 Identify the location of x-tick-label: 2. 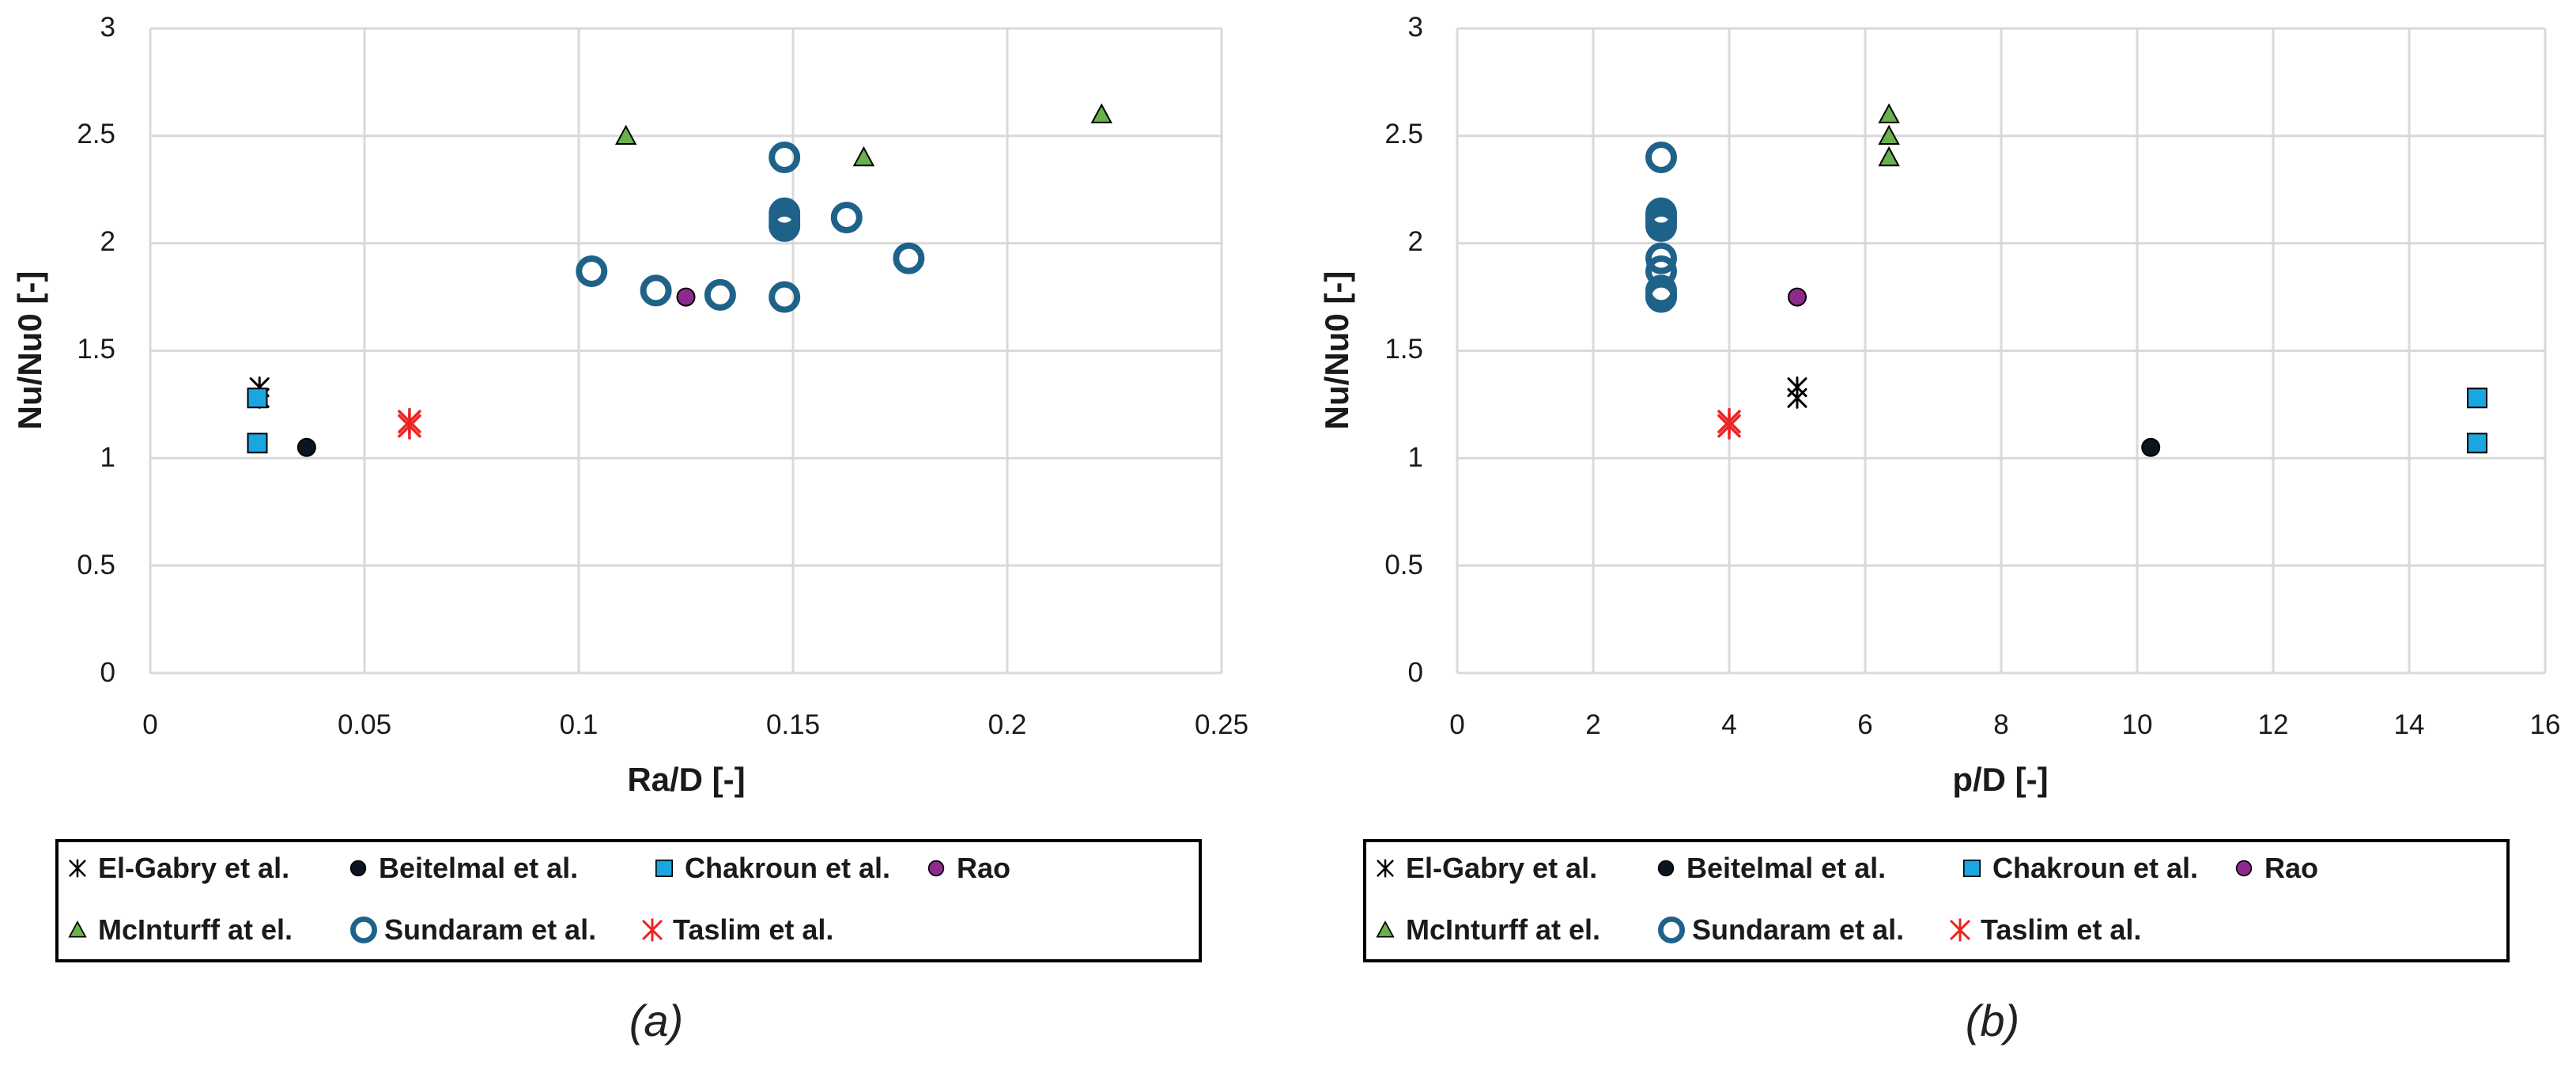
(1592, 724).